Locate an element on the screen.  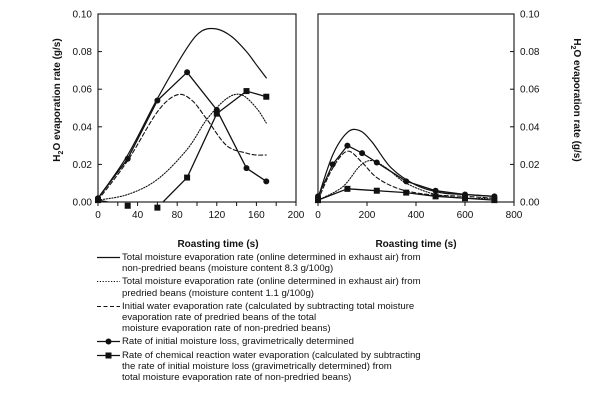
series-line-square-left is located at coordinates (182, 146).